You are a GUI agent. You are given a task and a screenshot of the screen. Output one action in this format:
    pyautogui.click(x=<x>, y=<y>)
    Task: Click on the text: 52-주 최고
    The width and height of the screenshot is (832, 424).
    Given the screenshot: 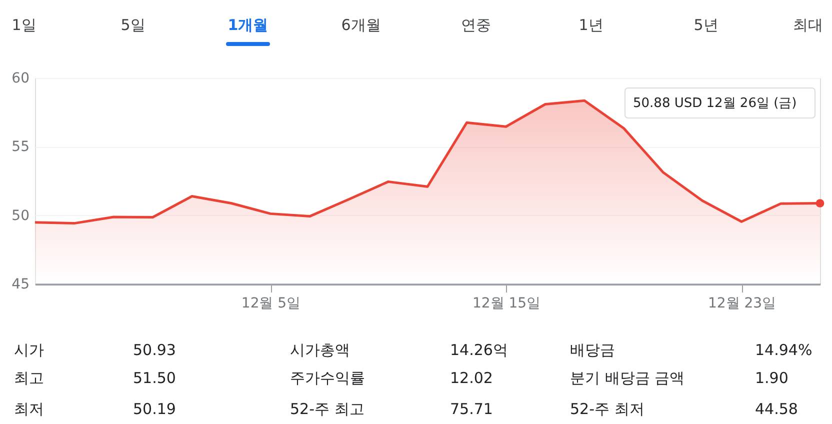 What is the action you would take?
    pyautogui.click(x=327, y=409)
    